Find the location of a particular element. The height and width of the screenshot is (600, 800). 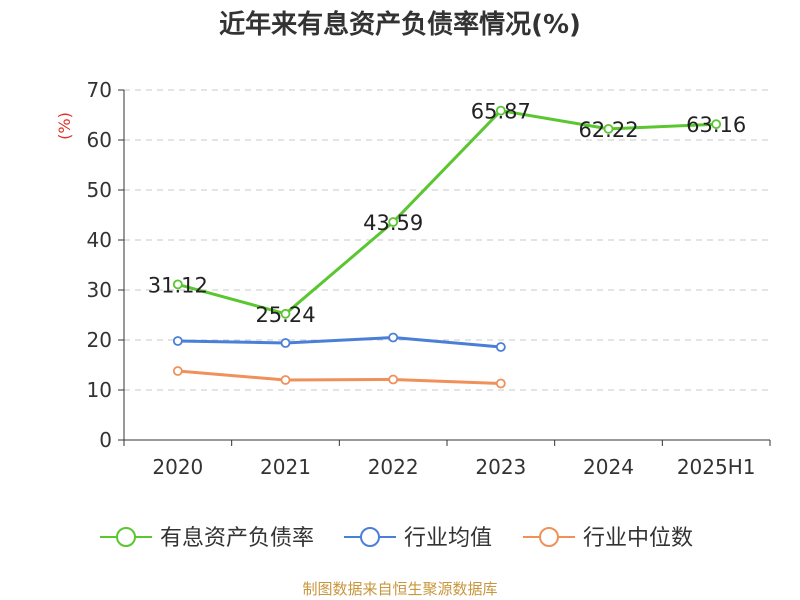

y-tick-label: 60 is located at coordinates (99, 140).